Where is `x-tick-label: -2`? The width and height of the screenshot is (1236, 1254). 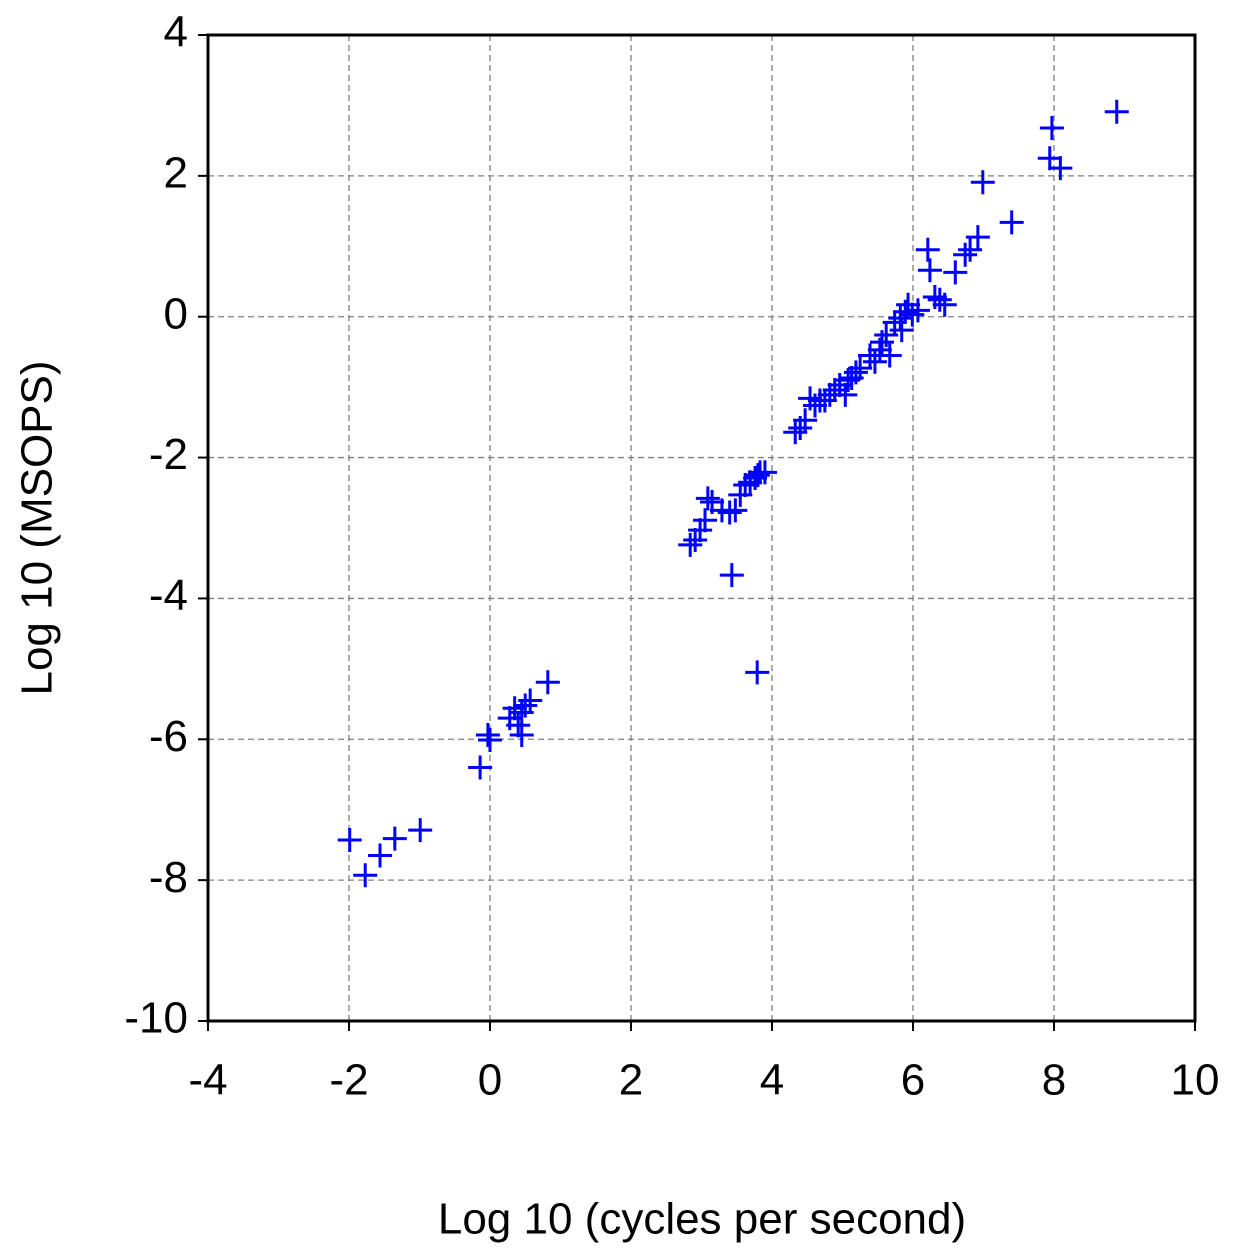
x-tick-label: -2 is located at coordinates (348, 1080).